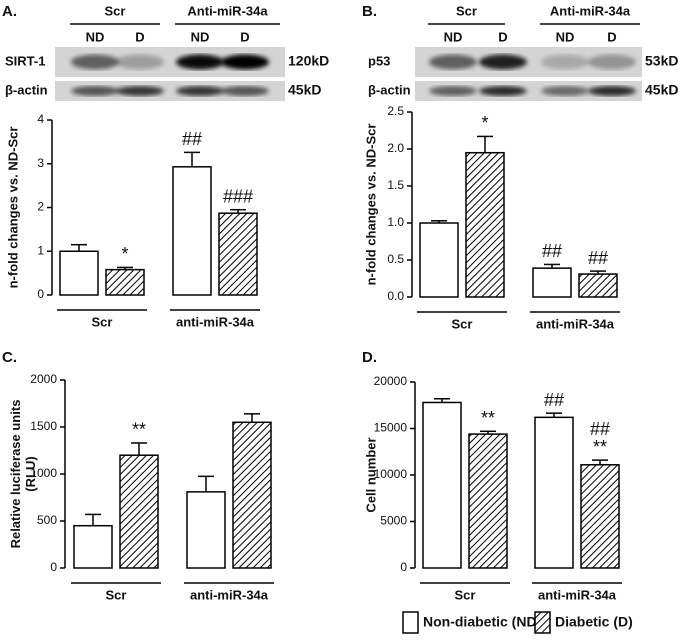 This screenshot has width=685, height=644. I want to click on panel-title: D., so click(369, 357).